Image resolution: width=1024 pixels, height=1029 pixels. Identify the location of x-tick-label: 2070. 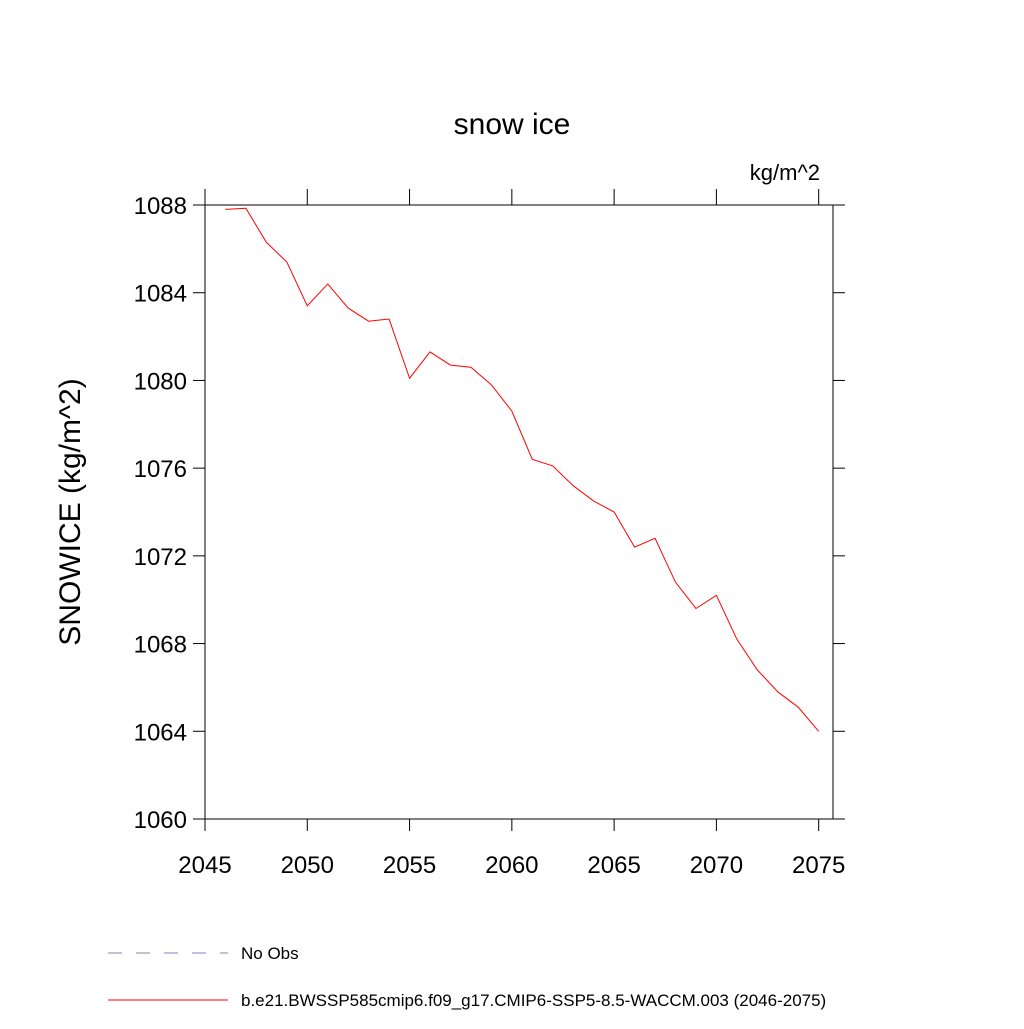
(716, 865).